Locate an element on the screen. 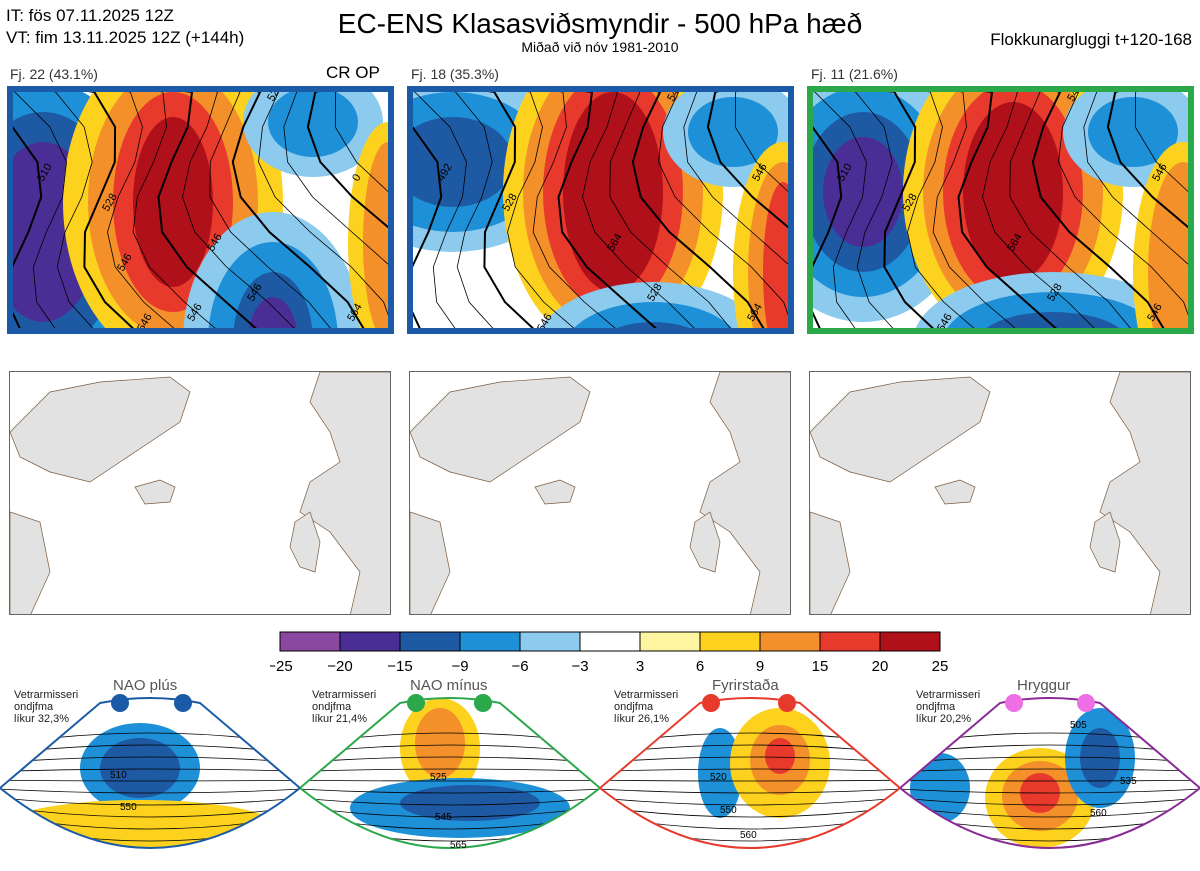 This screenshot has width=1200, height=871. regime-1-prob: líkur 32,3% is located at coordinates (42, 719).